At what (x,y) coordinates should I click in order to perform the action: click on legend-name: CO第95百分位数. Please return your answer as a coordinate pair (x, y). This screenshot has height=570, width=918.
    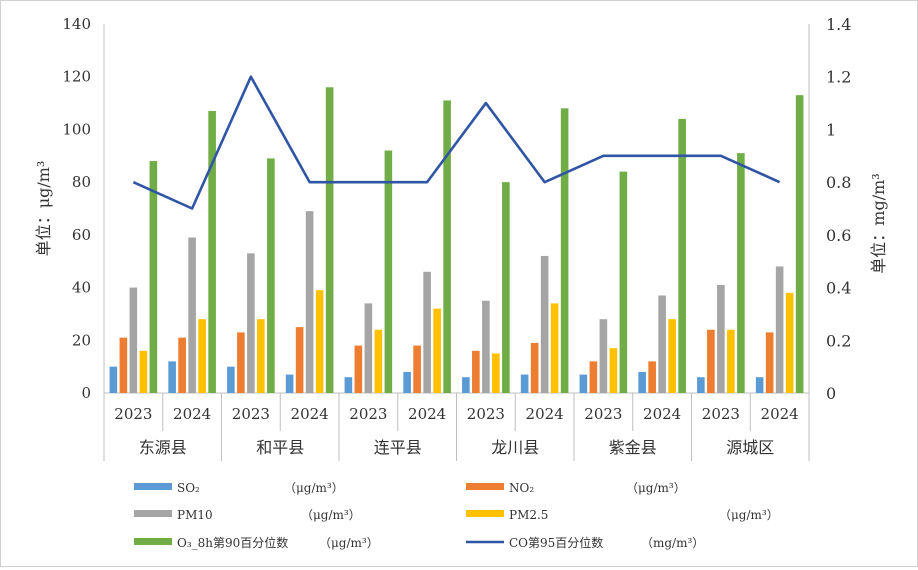
    Looking at the image, I should click on (556, 542).